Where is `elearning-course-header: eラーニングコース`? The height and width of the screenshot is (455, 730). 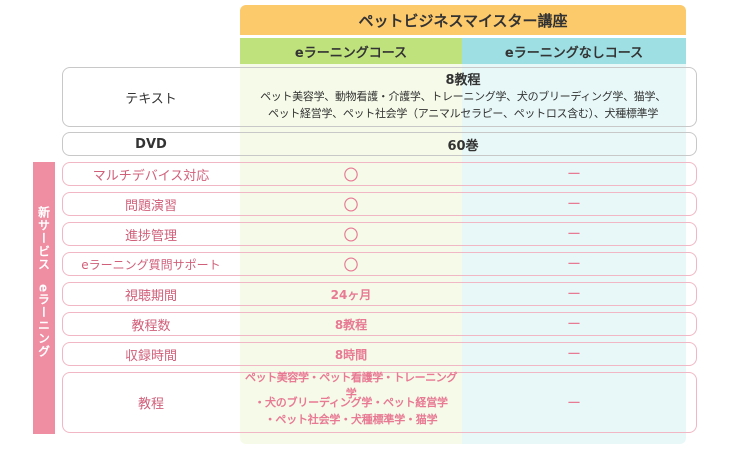
elearning-course-header: eラーニングコース is located at coordinates (351, 51).